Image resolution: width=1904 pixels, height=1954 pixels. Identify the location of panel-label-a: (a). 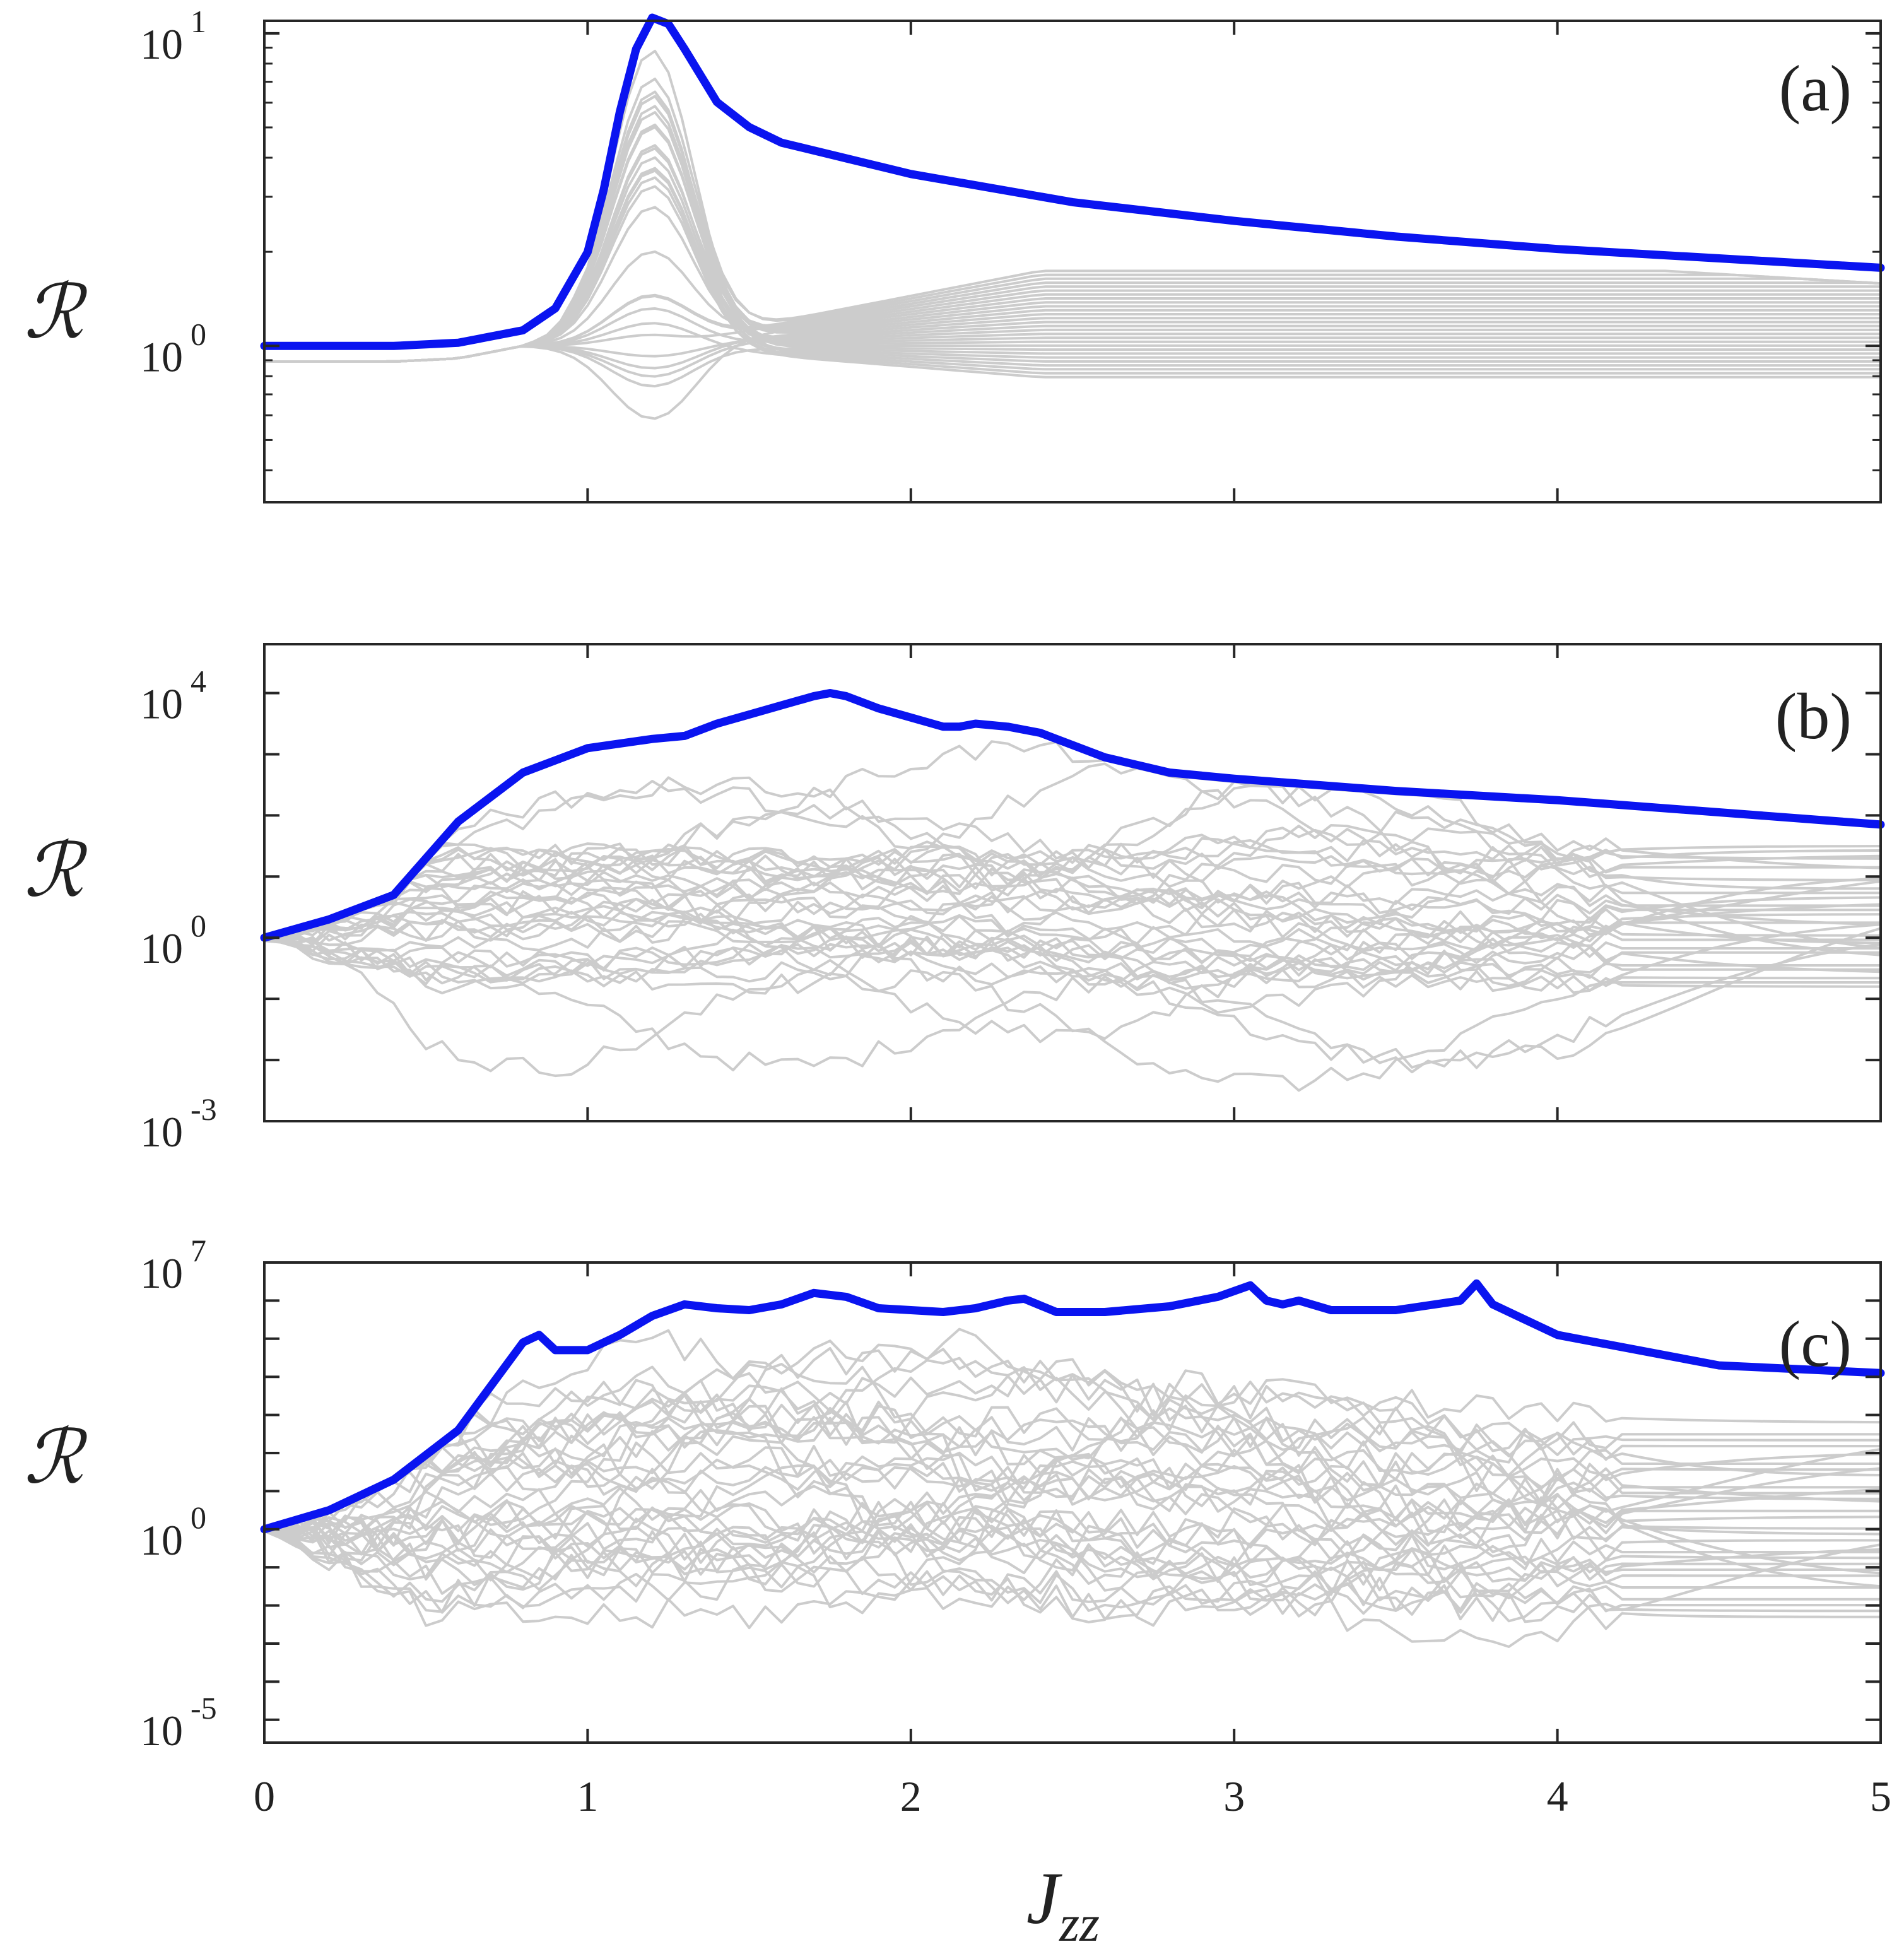
(1815, 88).